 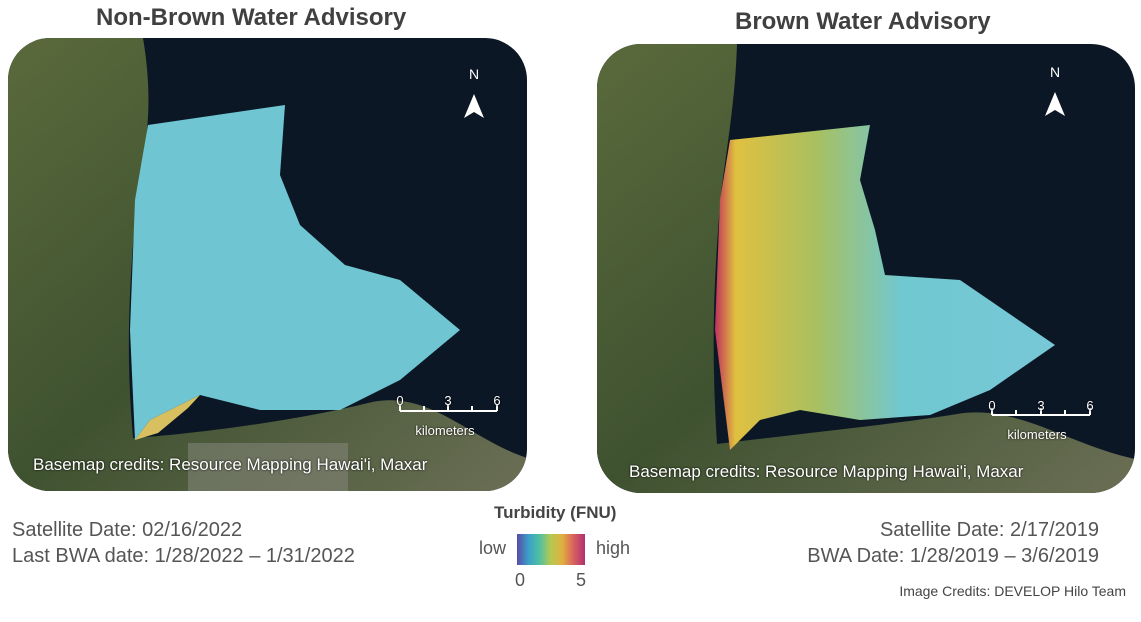 I want to click on image-credits: Image Credits: DEVELOP Hilo Team, so click(x=1012, y=591).